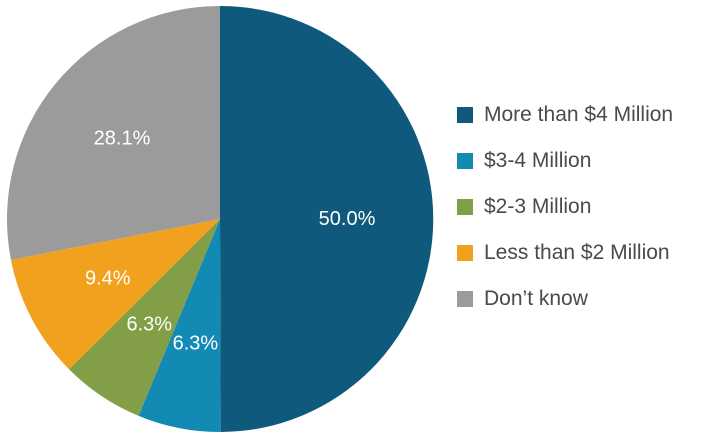 This screenshot has width=721, height=434. I want to click on slice-value-label-4: 9.4%, so click(108, 279).